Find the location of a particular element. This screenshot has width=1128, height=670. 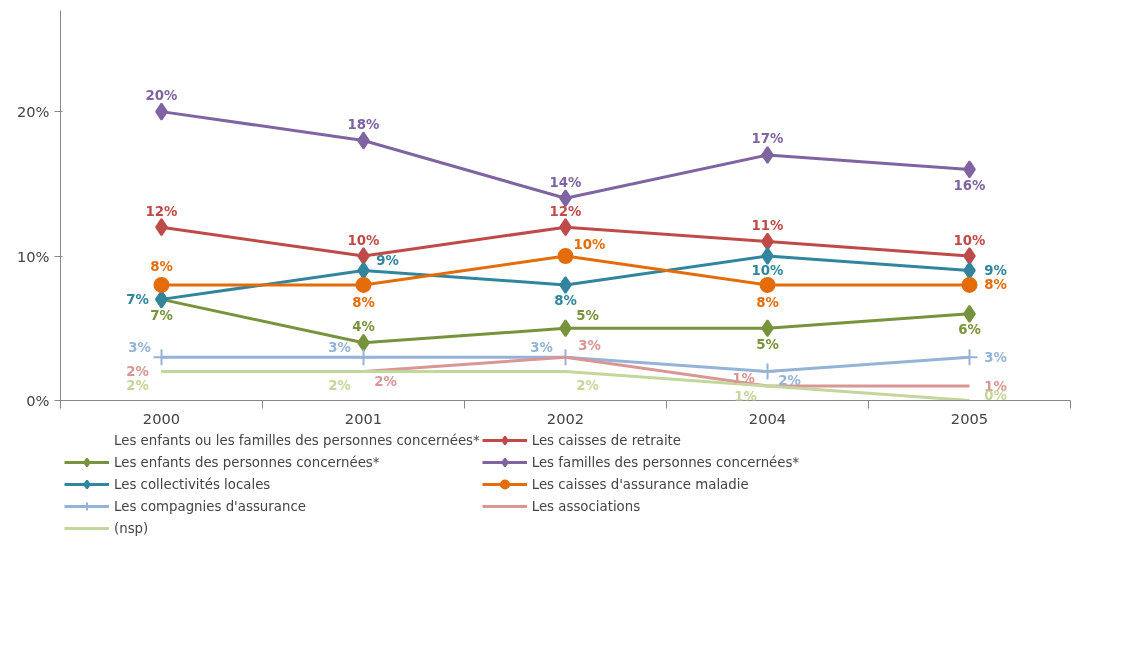

data-label: 14% is located at coordinates (565, 182).